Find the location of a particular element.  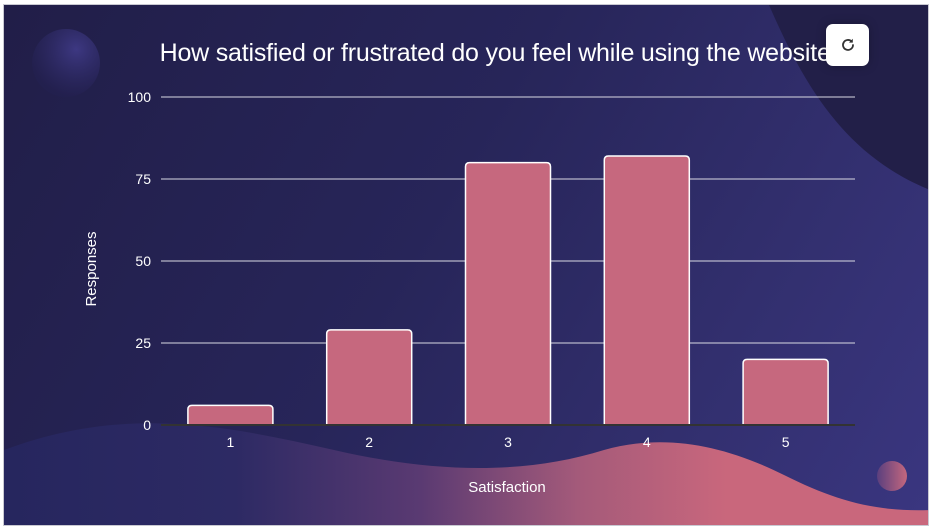

y-axis-ticks: 0 25 50 75 100 is located at coordinates (140, 261).